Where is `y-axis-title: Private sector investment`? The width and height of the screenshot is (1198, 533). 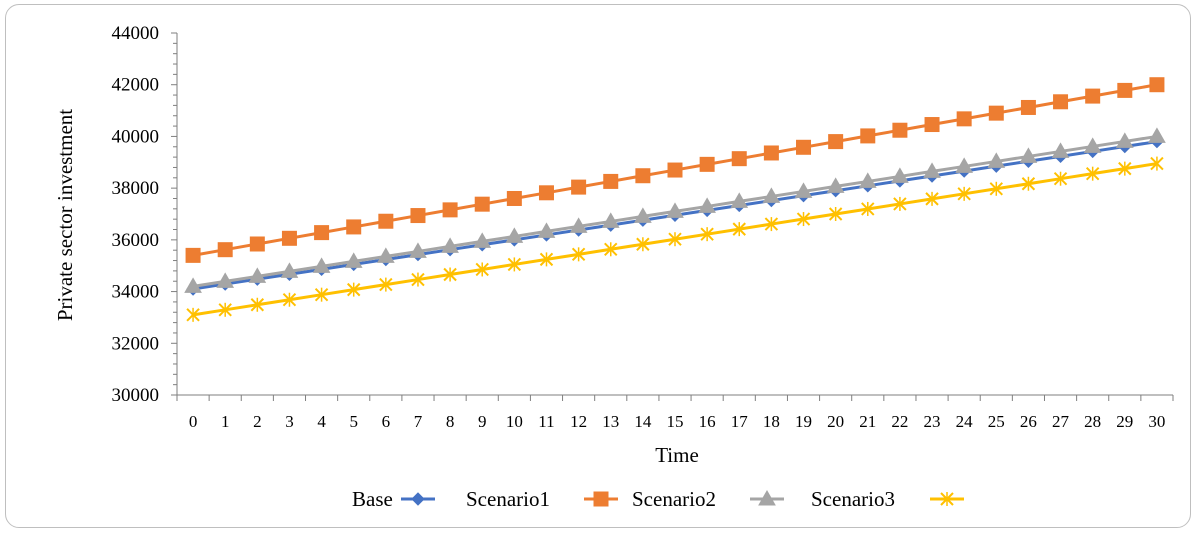
y-axis-title: Private sector investment is located at coordinates (65, 215).